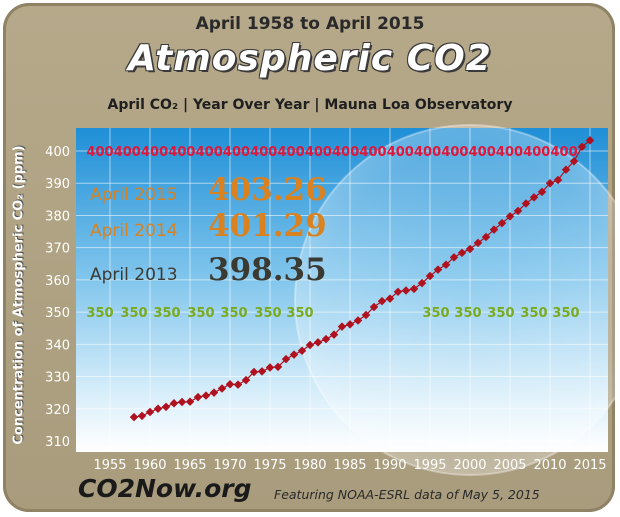  What do you see at coordinates (549, 465) in the screenshot?
I see `x-tick-label: 2010` at bounding box center [549, 465].